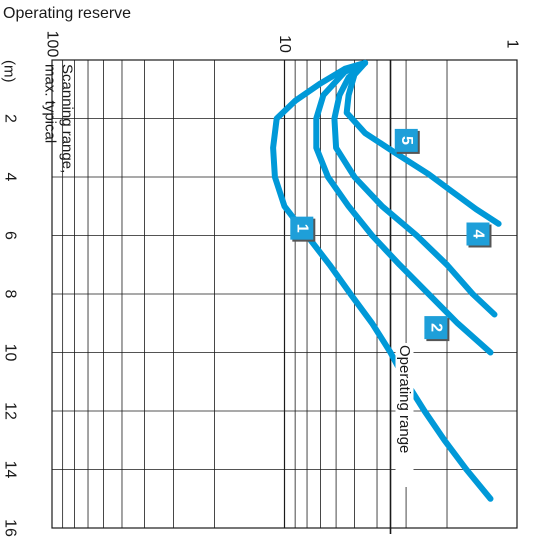 Image resolution: width=533 pixels, height=539 pixels. I want to click on x-tick-label-10: 10, so click(284, 44).